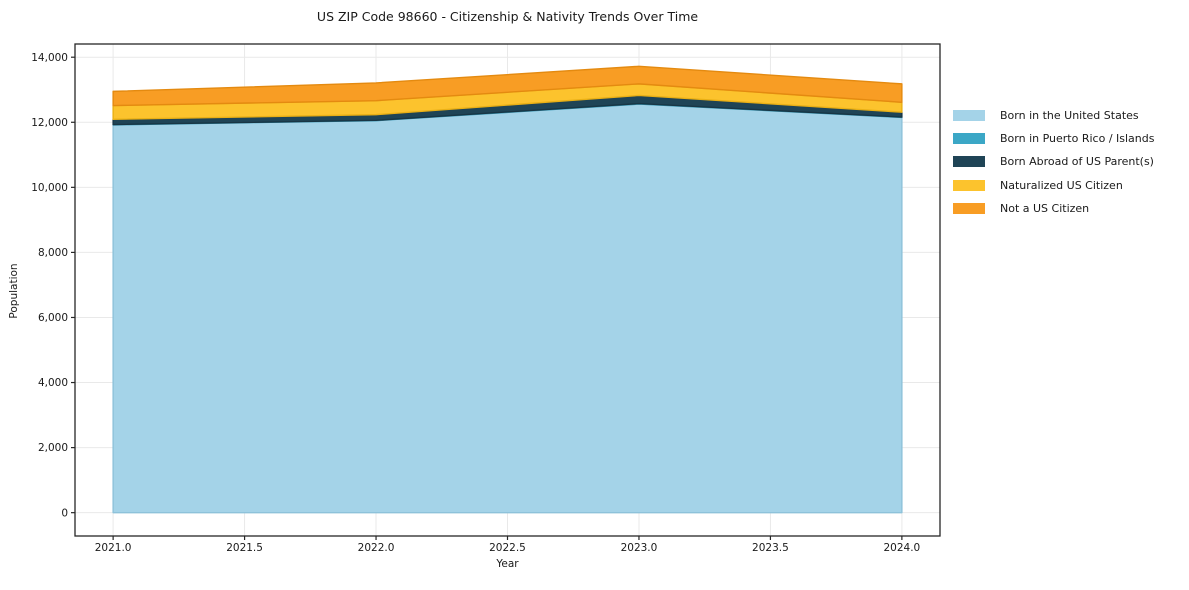  I want to click on x-tick-label: 2021.5, so click(244, 548).